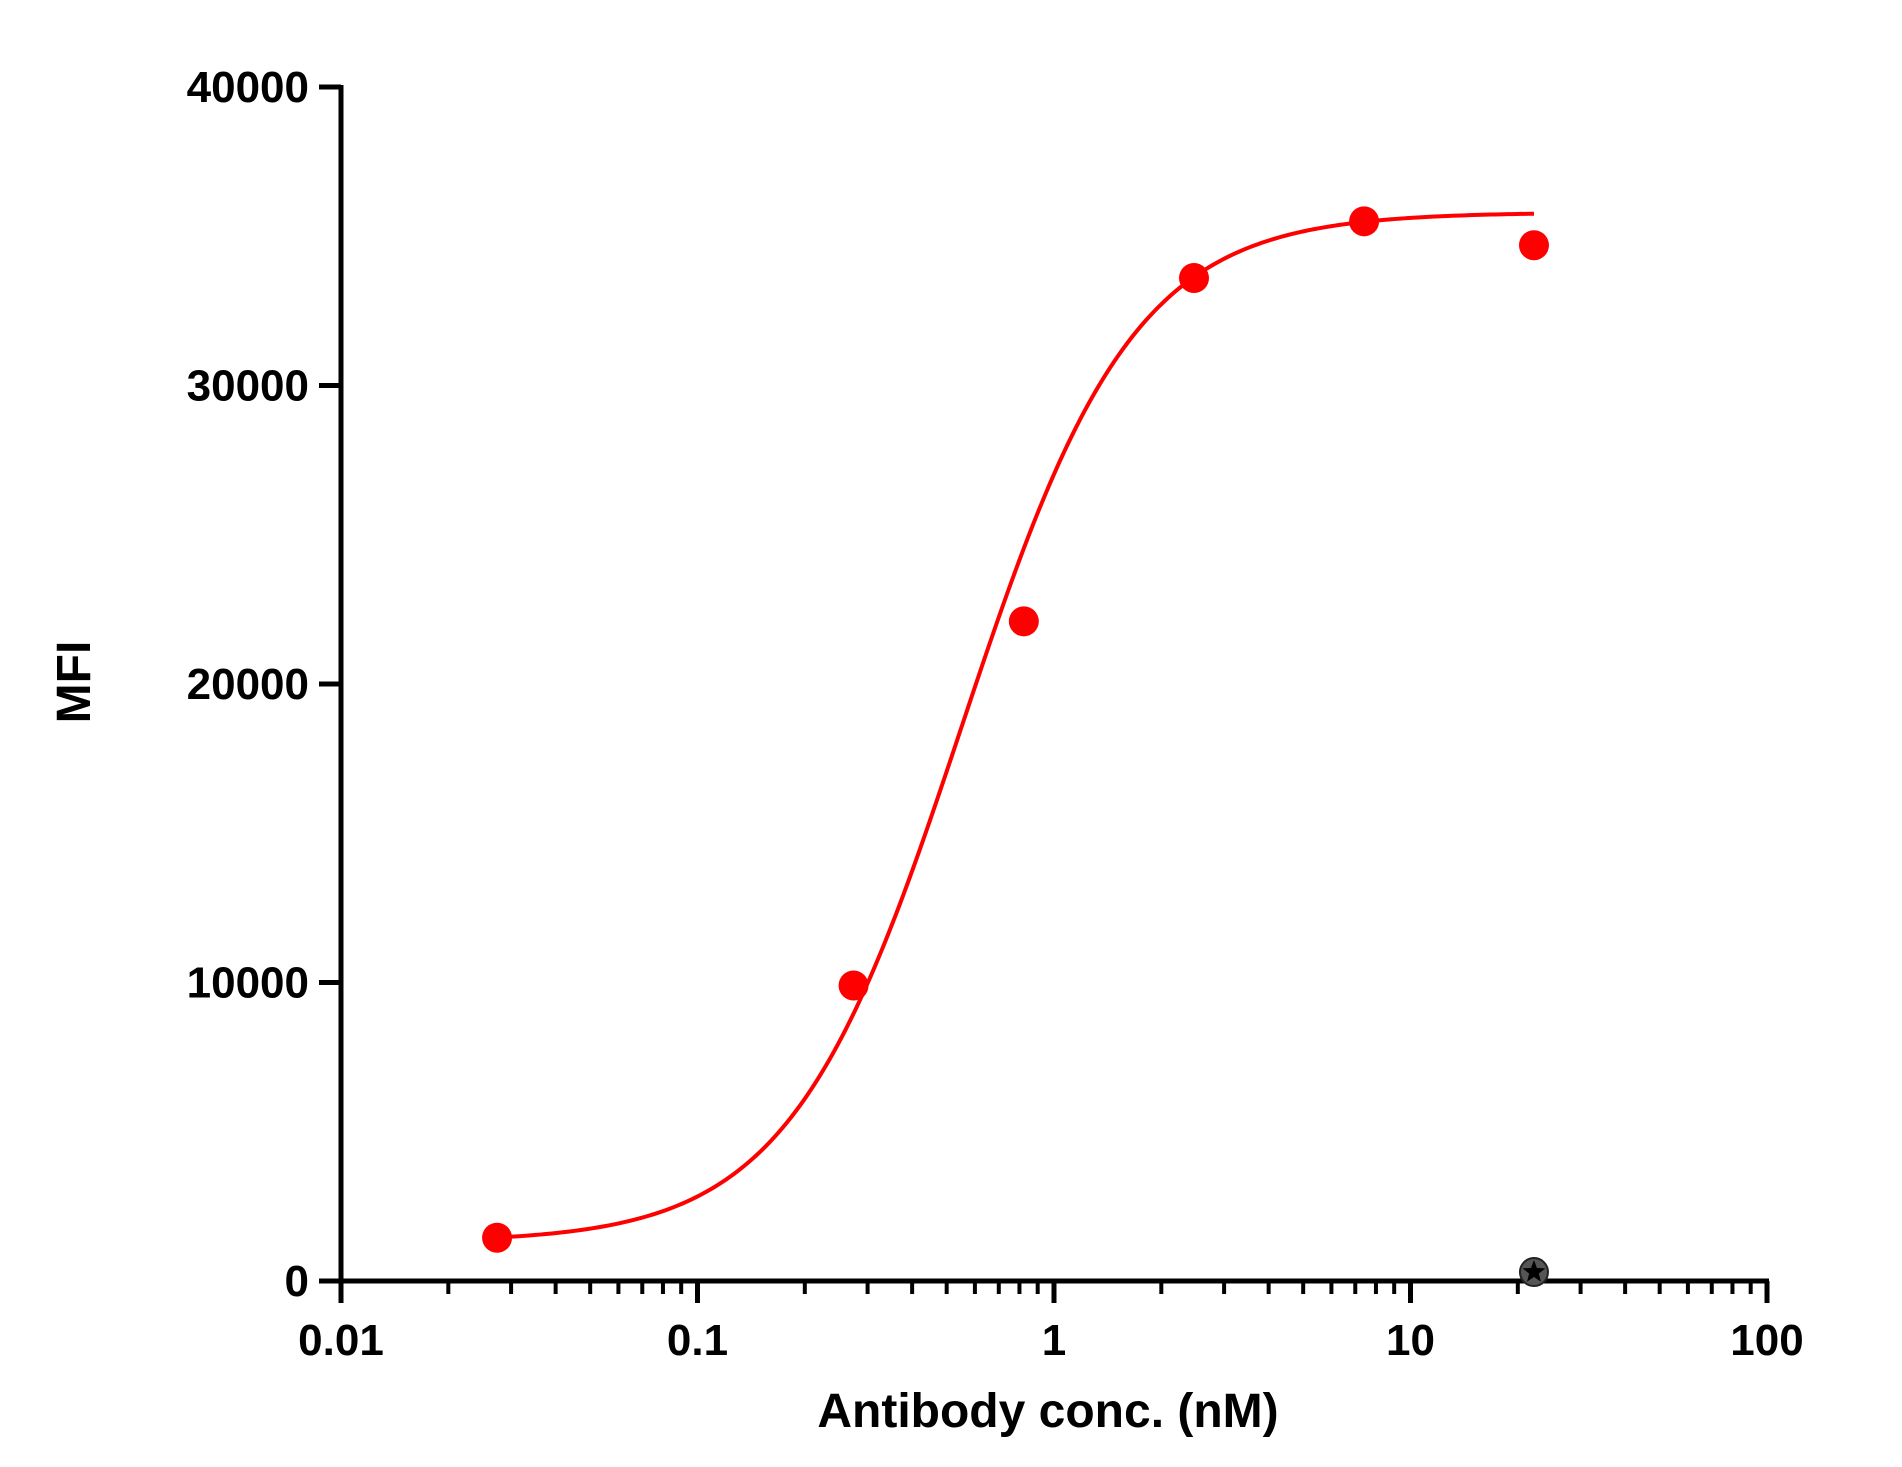  What do you see at coordinates (330, 684) in the screenshot?
I see `y-major-ticks` at bounding box center [330, 684].